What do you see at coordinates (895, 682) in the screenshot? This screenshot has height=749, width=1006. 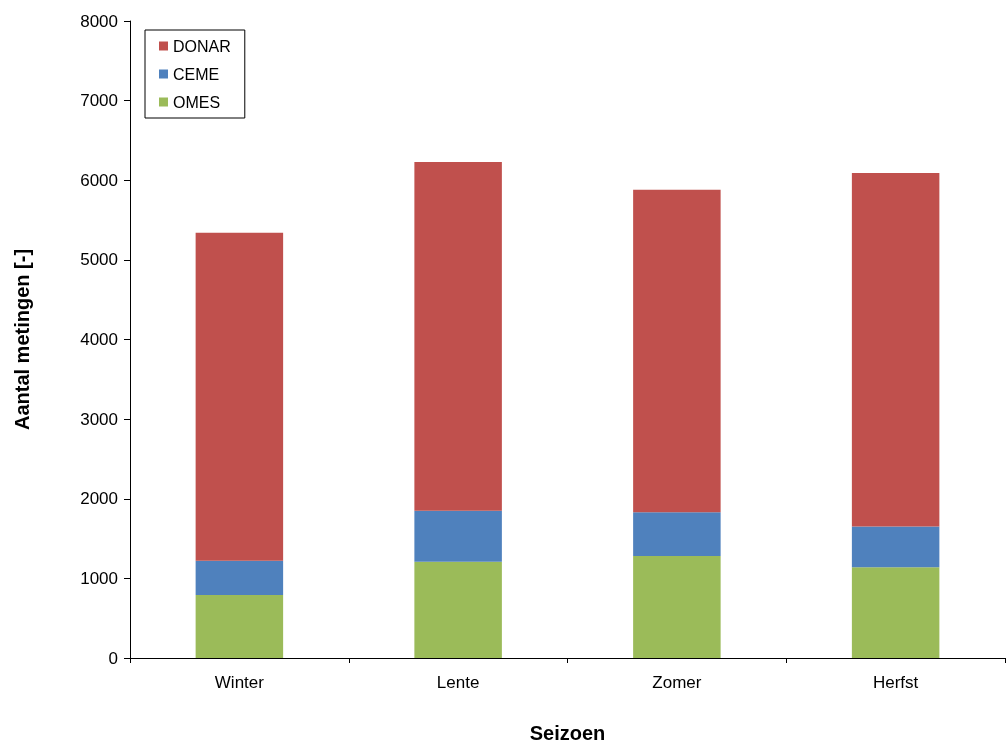 I see `x-tick-label: Herfst` at bounding box center [895, 682].